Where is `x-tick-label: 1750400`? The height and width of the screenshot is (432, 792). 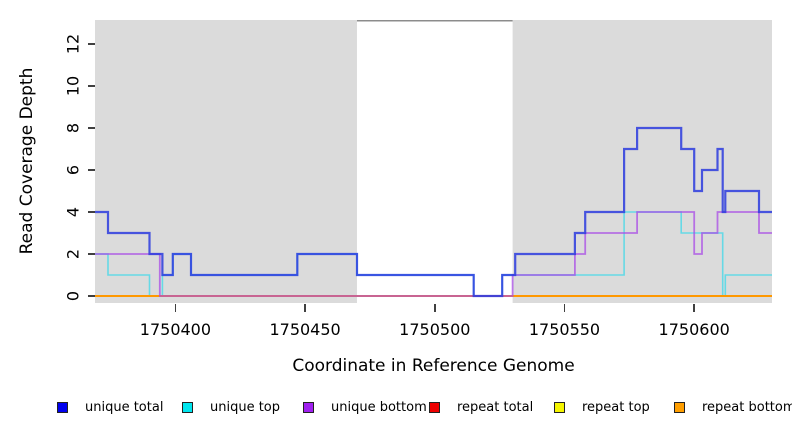 x-tick-label: 1750400 is located at coordinates (175, 329).